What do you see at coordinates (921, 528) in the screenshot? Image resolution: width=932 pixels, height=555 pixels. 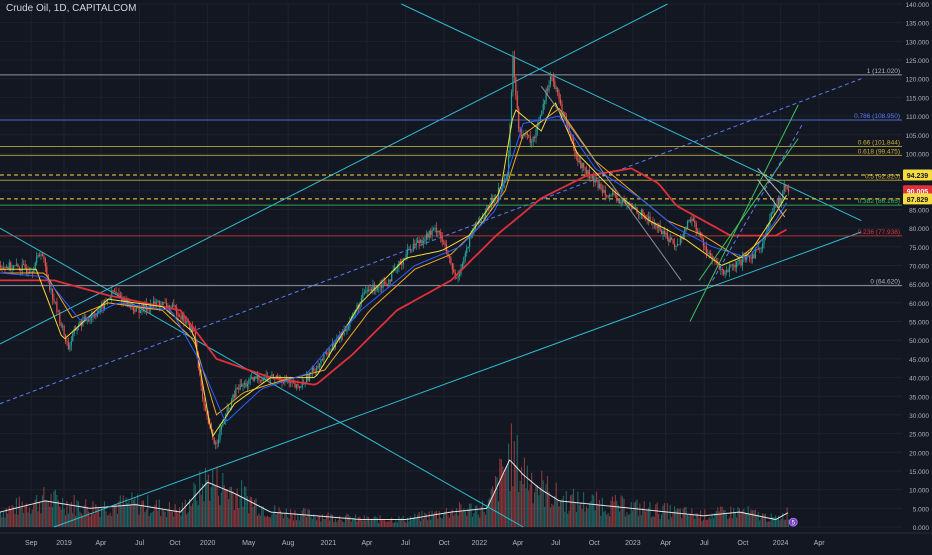 I see `y-tick-label: 0.000` at bounding box center [921, 528].